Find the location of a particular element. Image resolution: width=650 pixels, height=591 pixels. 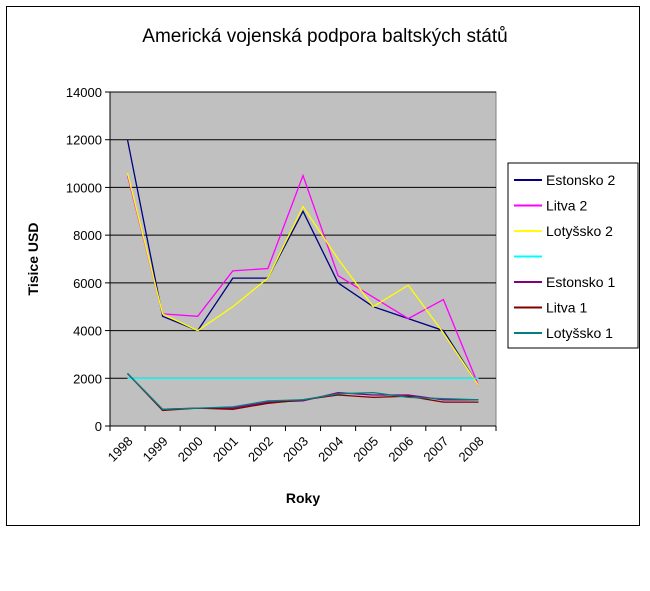

y-tick-label: 14000 is located at coordinates (84, 92).